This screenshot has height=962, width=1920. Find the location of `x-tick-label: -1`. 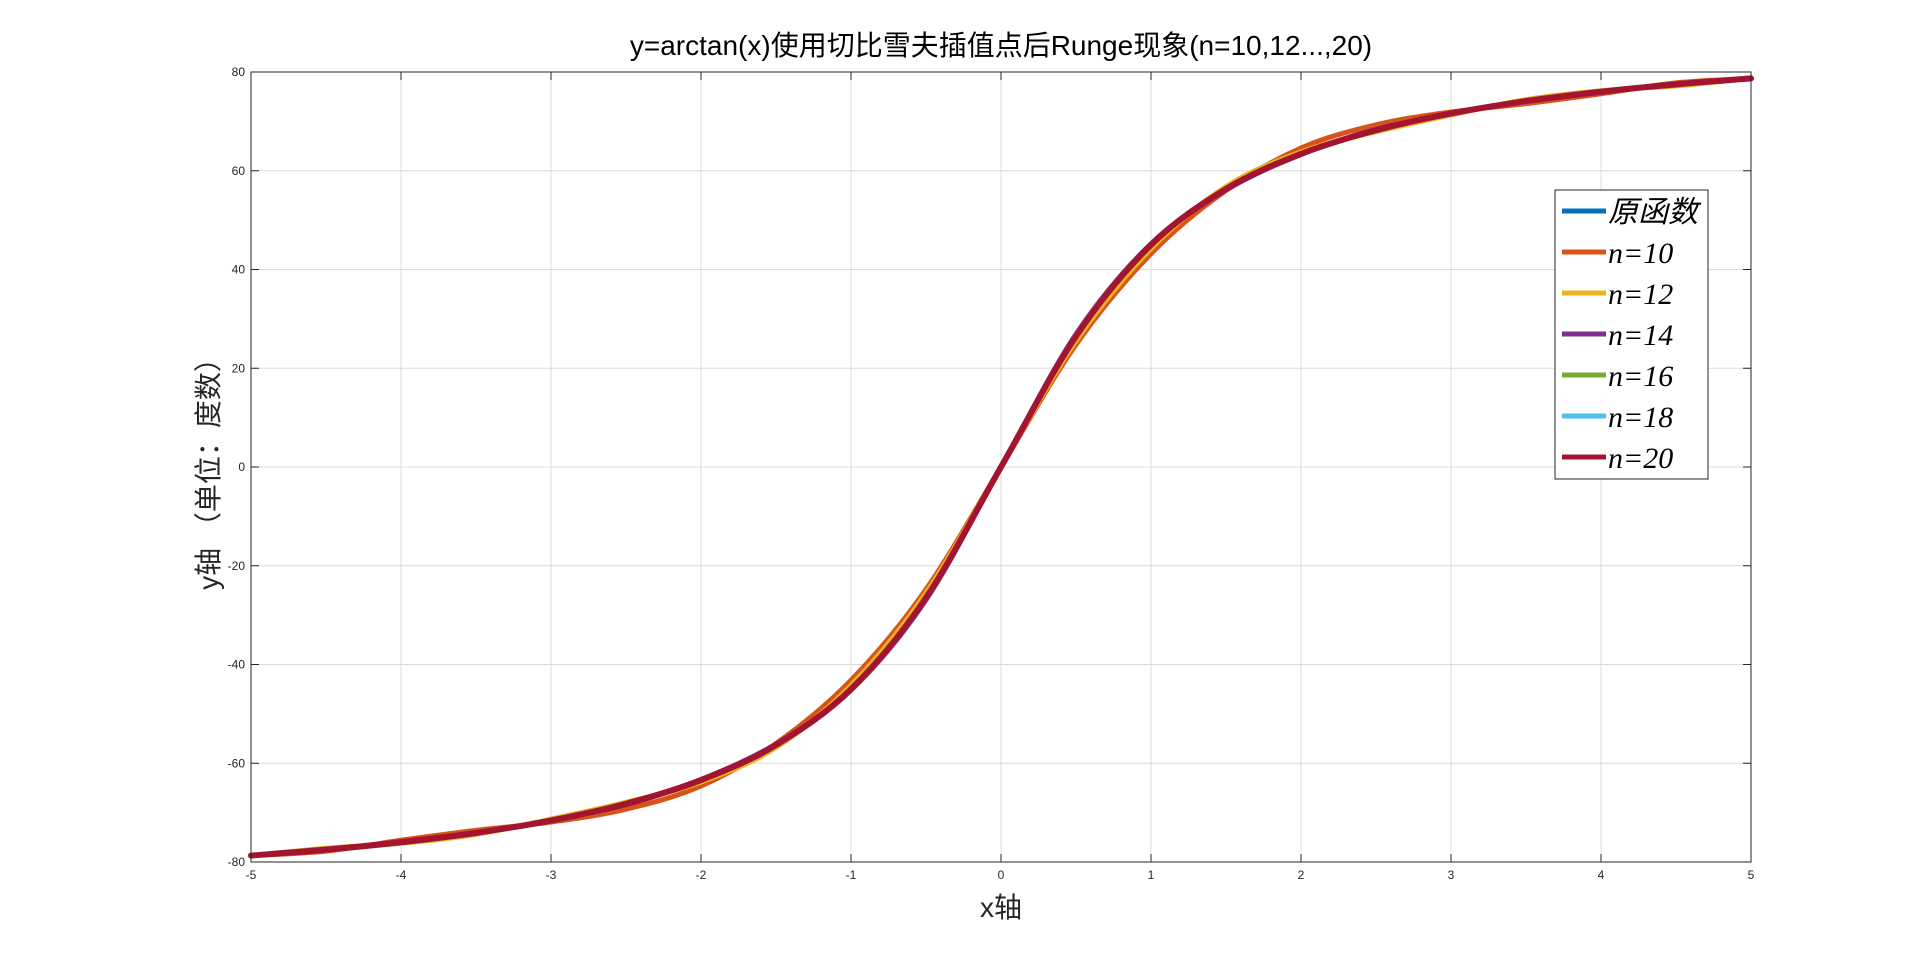

x-tick-label: -1 is located at coordinates (851, 875).